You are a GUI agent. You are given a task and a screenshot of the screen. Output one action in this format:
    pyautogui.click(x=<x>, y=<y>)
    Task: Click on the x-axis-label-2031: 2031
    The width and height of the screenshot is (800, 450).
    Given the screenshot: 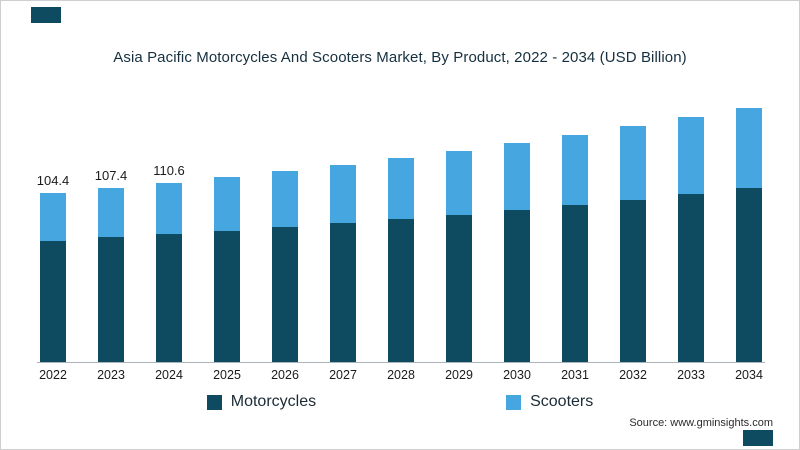 What is the action you would take?
    pyautogui.click(x=575, y=375)
    